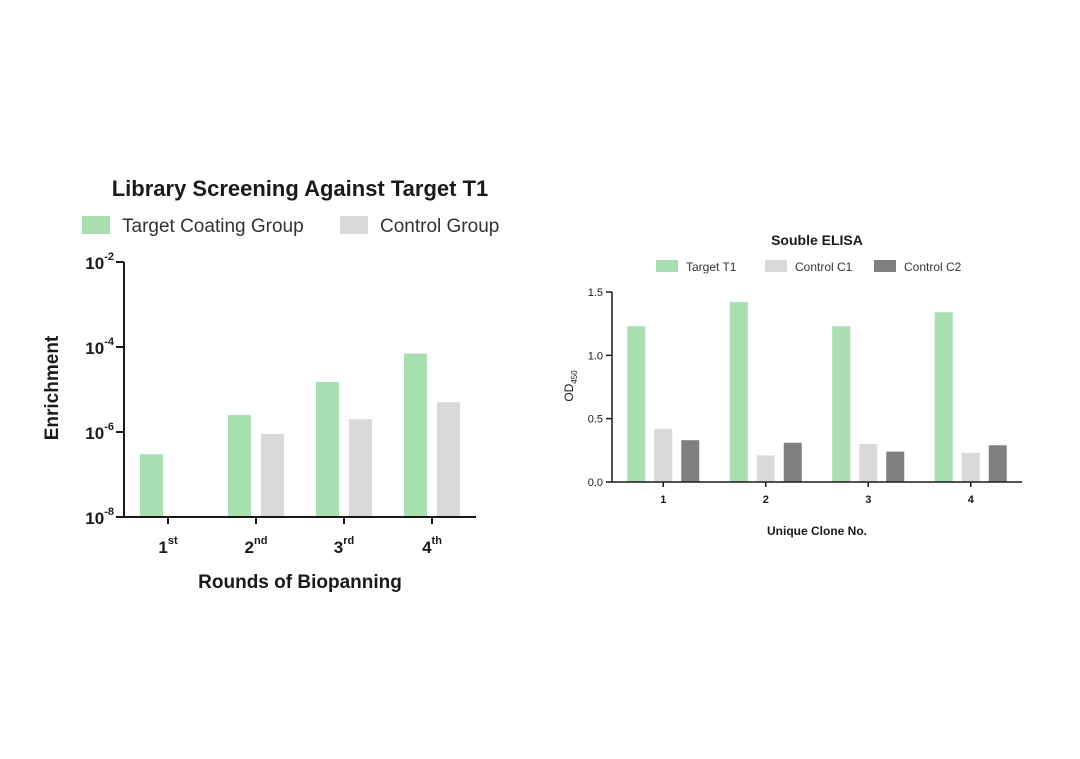  What do you see at coordinates (569, 392) in the screenshot?
I see `label-base: OD` at bounding box center [569, 392].